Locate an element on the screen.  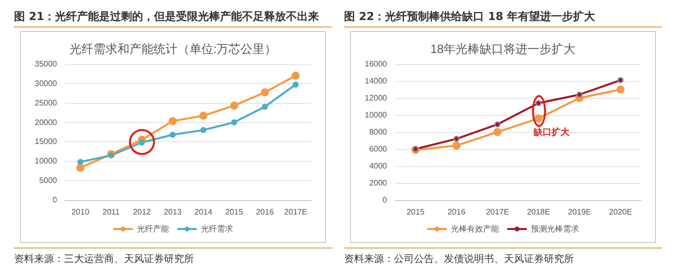
x-tick-label: 2011 is located at coordinates (111, 212).